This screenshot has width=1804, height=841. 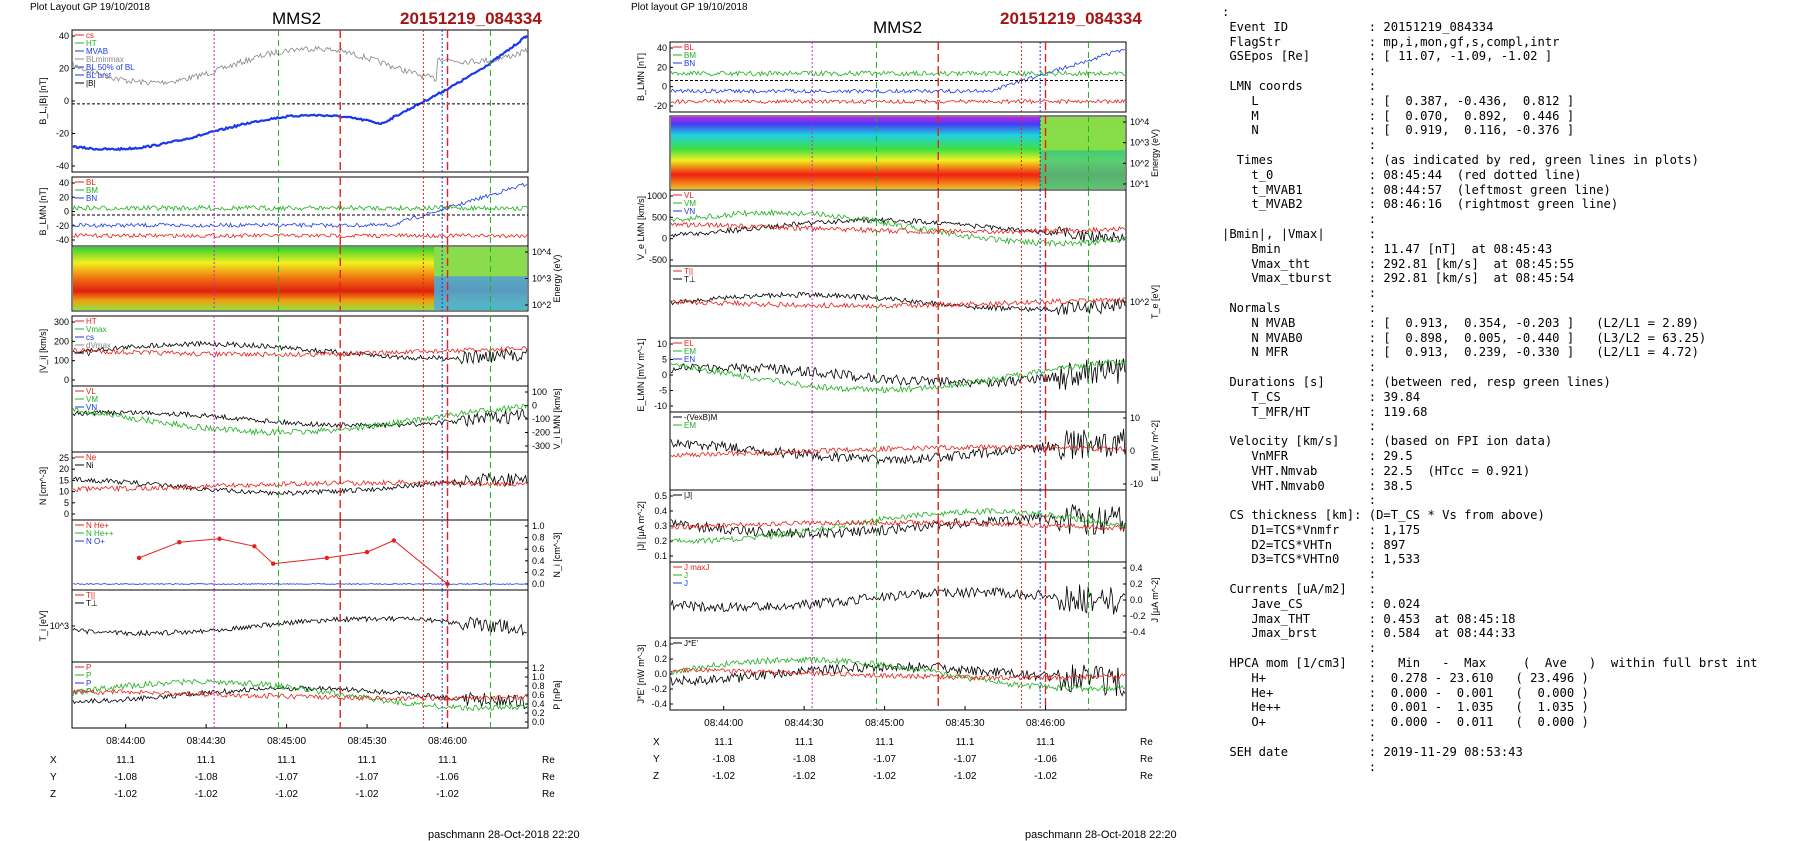 I want to click on L-xtick: 08:44:30, so click(x=206, y=741).